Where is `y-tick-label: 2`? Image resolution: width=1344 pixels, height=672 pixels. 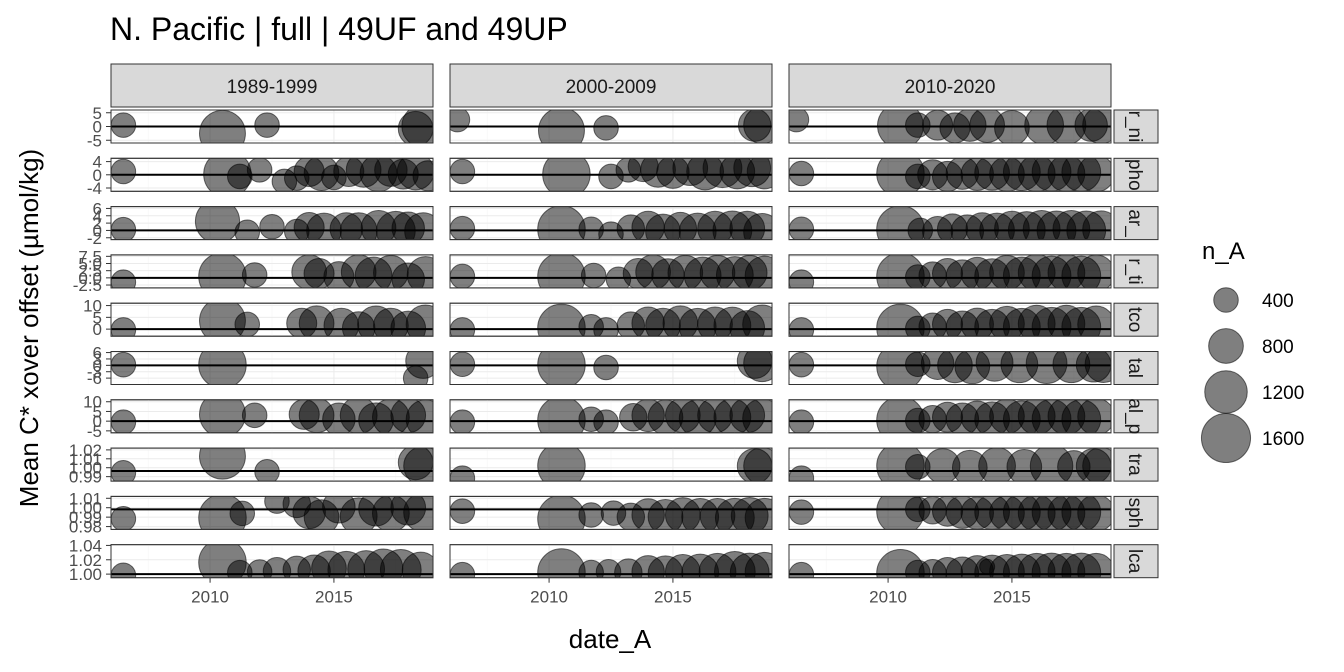
y-tick-label: 2 is located at coordinates (97, 223).